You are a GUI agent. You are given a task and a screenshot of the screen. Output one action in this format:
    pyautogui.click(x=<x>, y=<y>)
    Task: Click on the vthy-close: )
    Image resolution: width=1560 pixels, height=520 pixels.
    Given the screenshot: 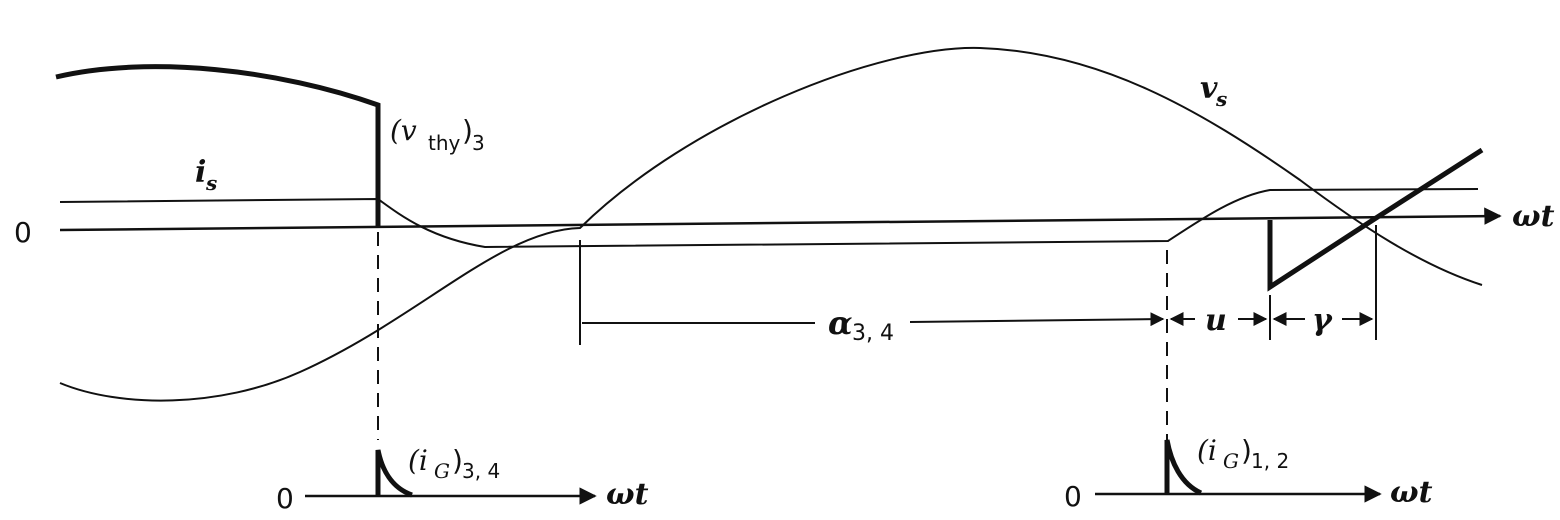 What is the action you would take?
    pyautogui.click(x=467, y=130)
    